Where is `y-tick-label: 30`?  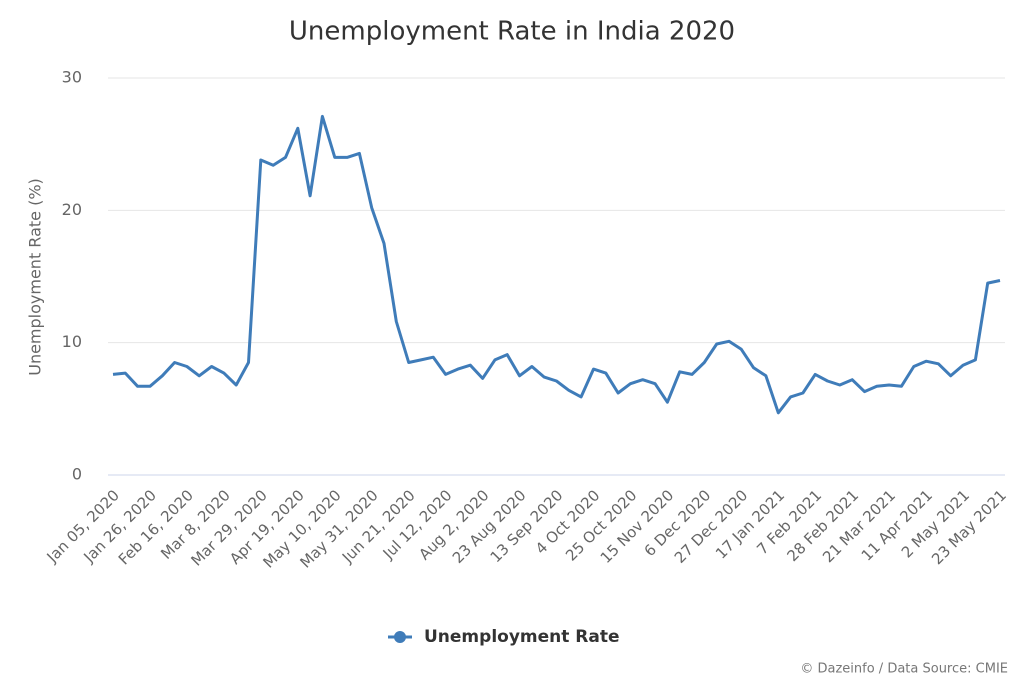
y-tick-label: 30 is located at coordinates (72, 77).